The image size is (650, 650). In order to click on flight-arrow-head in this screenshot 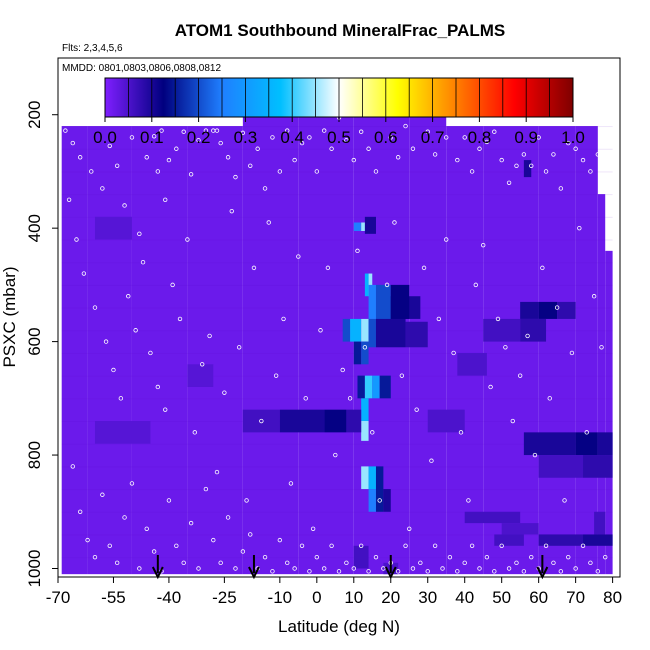, I will do `click(542, 573)`.